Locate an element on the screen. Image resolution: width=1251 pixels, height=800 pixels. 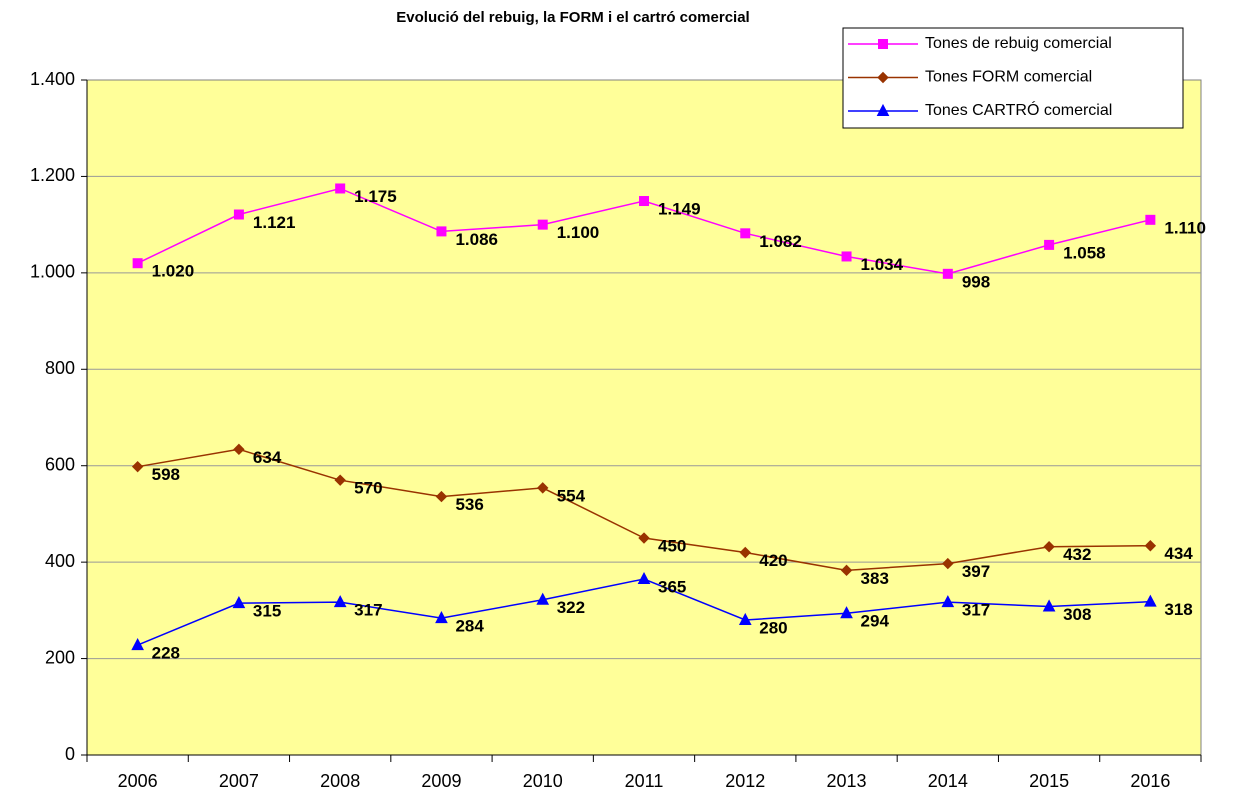
data-label: 1.175 is located at coordinates (375, 196).